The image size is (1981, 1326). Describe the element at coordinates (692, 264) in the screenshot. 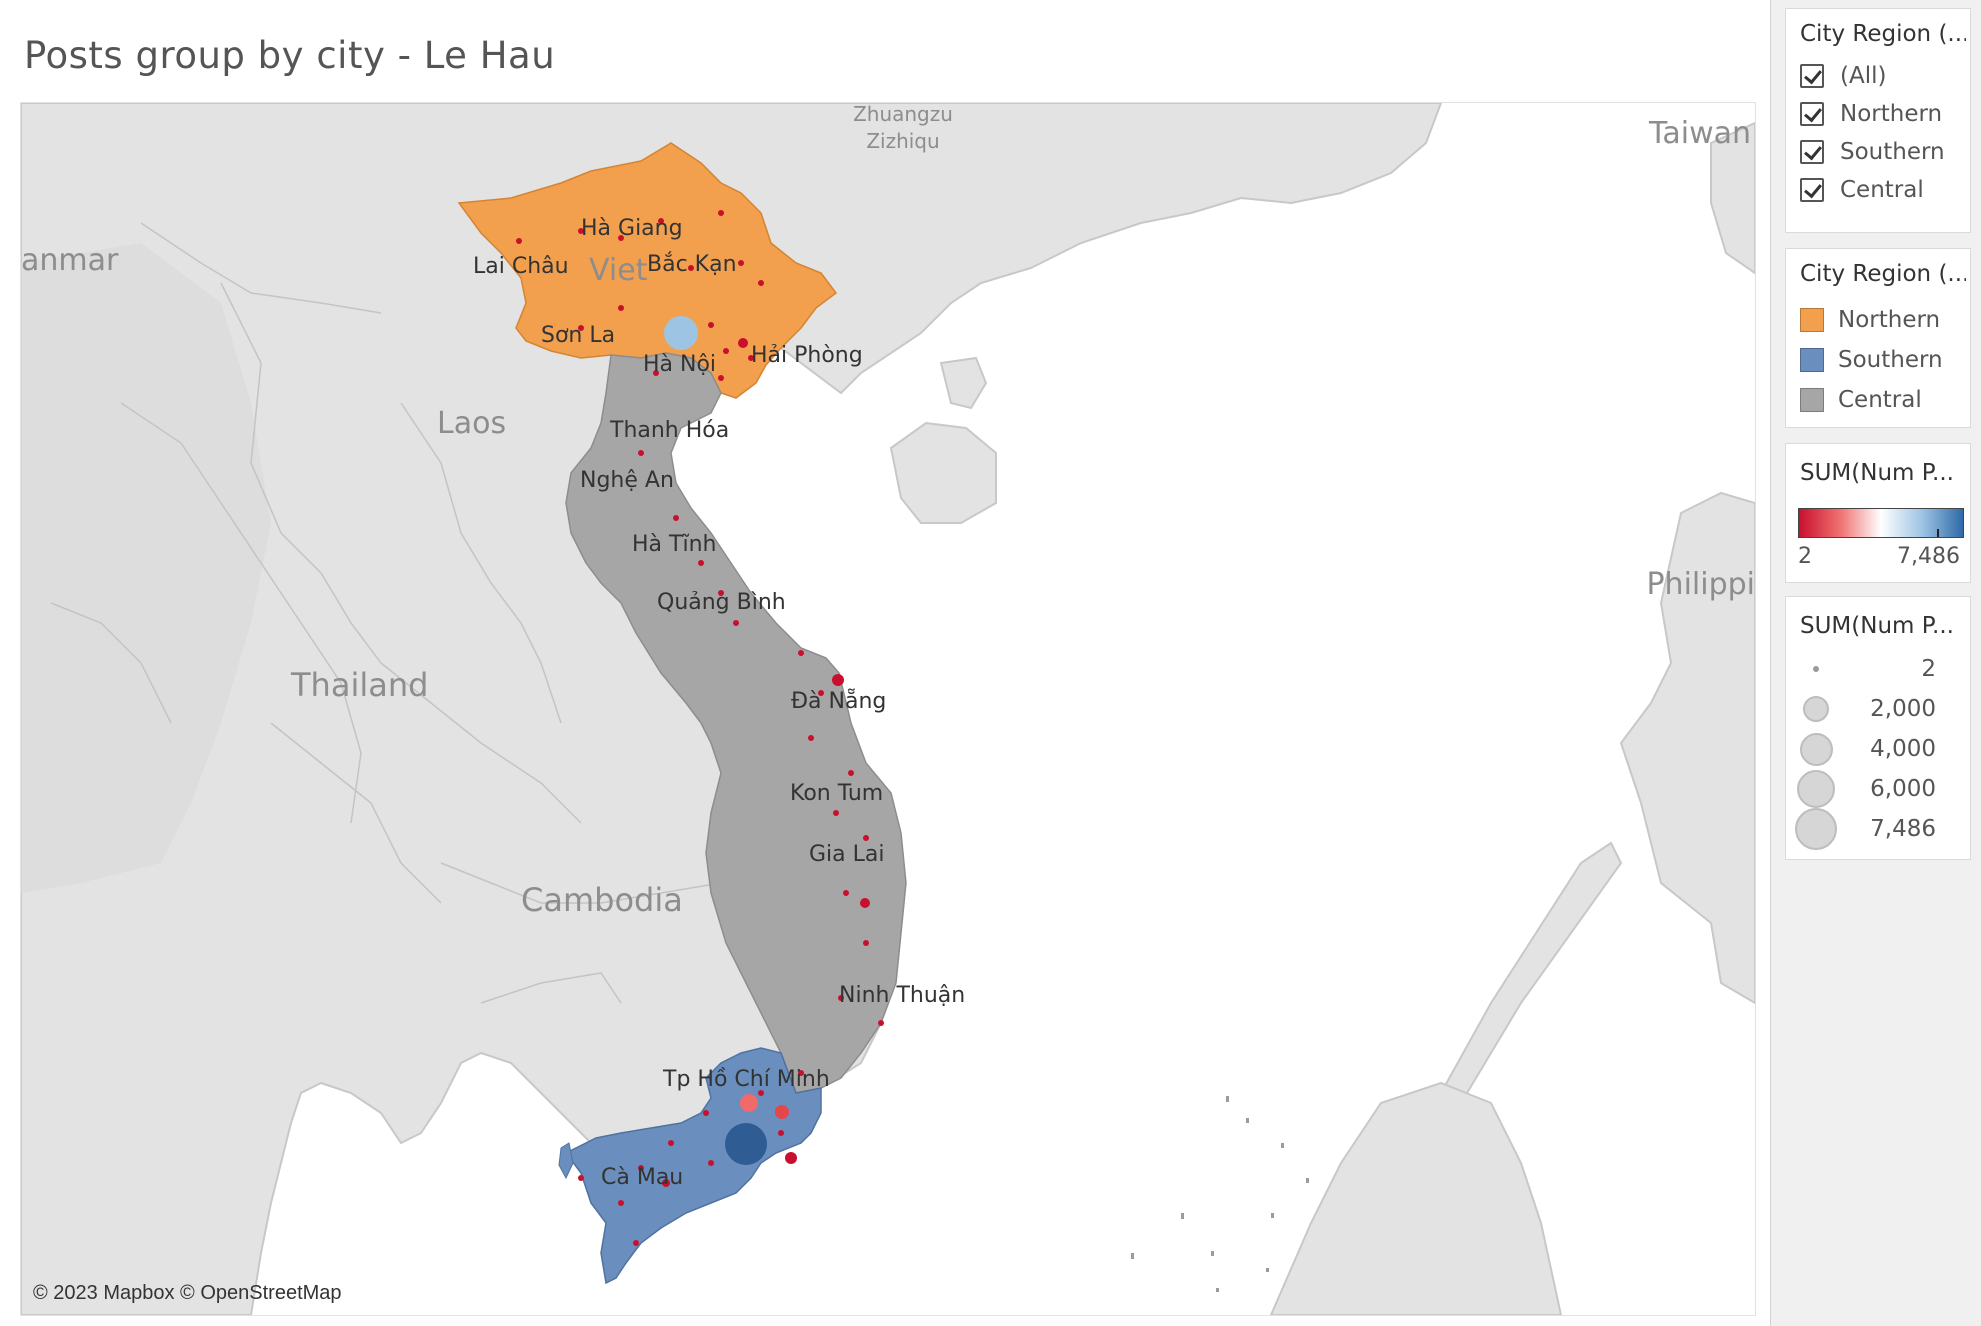

I see `label-bac-kan: Bắc Kạn` at that location.